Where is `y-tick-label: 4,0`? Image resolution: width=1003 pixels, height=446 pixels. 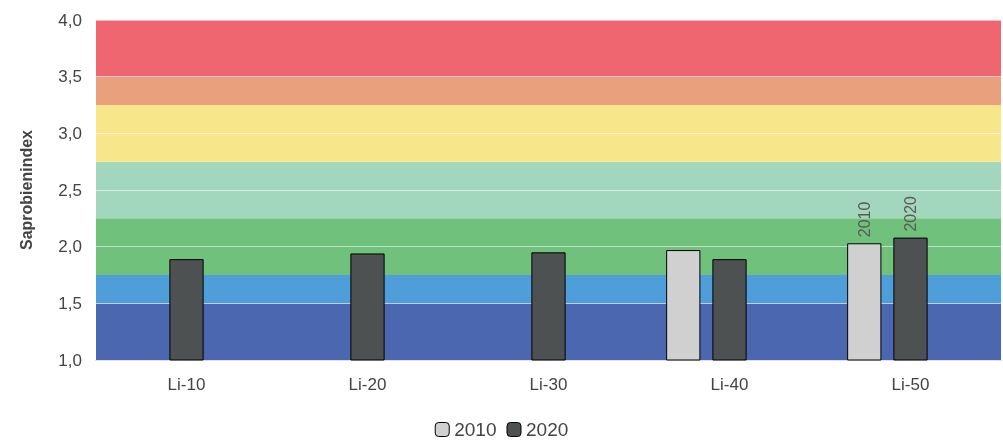 y-tick-label: 4,0 is located at coordinates (70, 20).